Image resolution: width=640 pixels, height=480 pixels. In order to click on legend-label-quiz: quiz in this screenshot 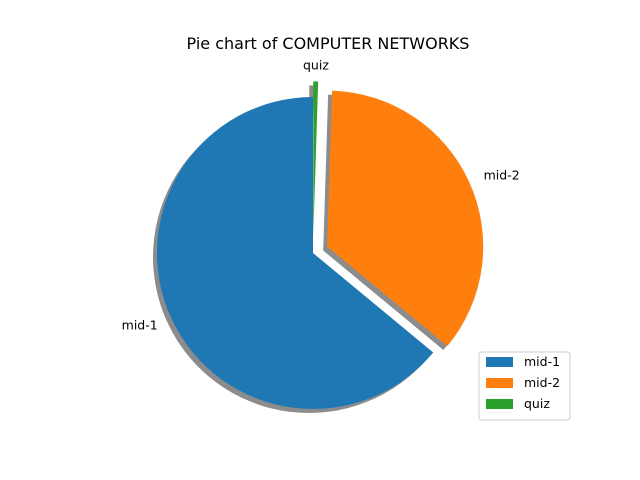, I will do `click(537, 403)`.